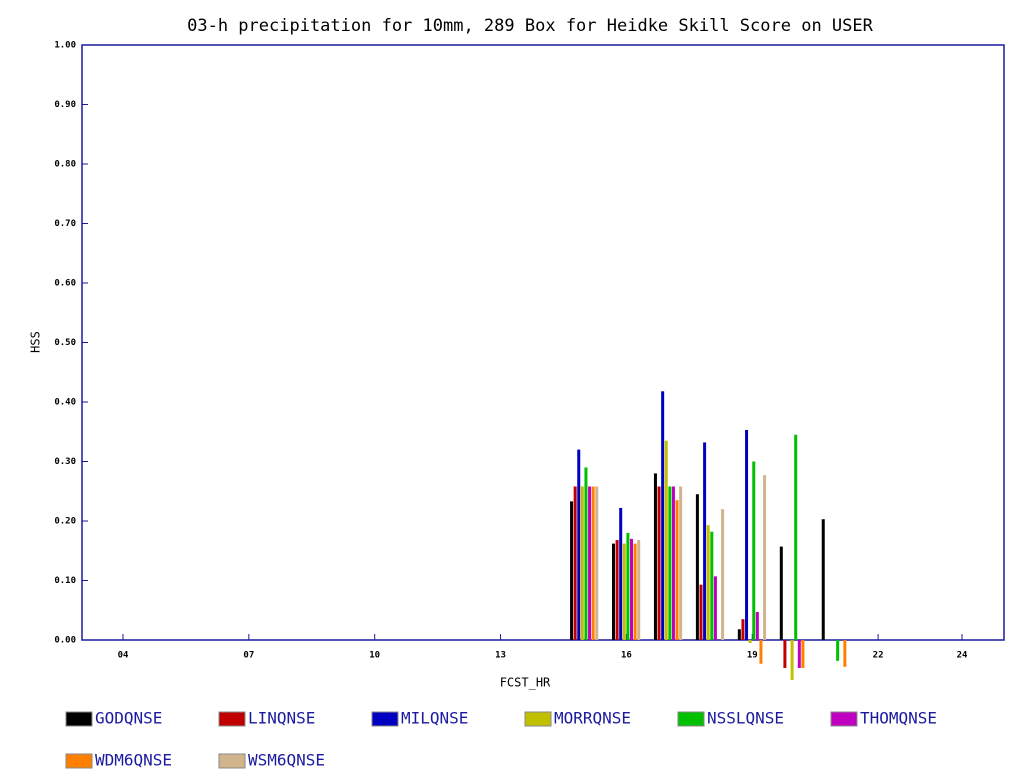  Describe the element at coordinates (65, 343) in the screenshot. I see `y-tick-label: 0.50` at that location.